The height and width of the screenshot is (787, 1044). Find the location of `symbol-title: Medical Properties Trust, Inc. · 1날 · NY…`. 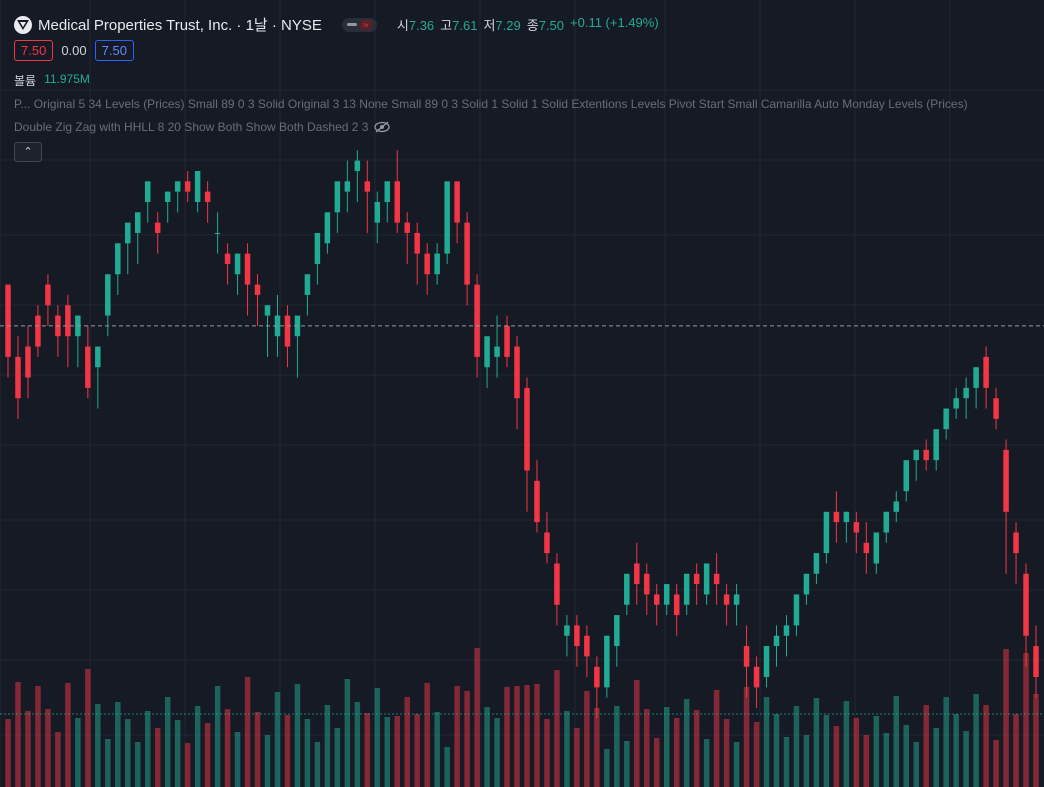

symbol-title: Medical Properties Trust, Inc. · 1날 · NY… is located at coordinates (180, 25).